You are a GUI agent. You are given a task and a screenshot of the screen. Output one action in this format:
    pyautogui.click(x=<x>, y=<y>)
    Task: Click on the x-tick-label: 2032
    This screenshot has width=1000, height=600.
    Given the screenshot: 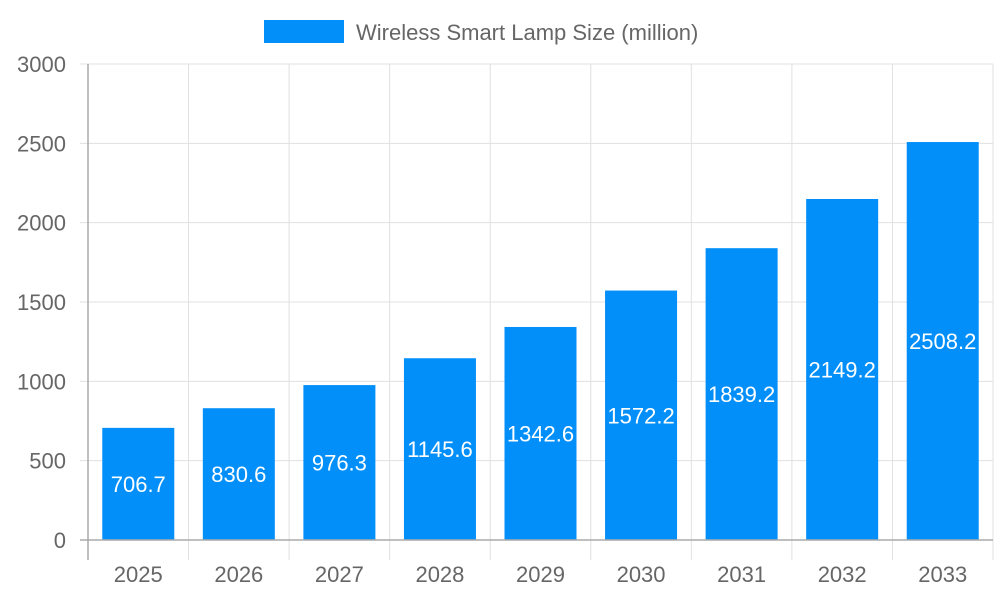 What is the action you would take?
    pyautogui.click(x=842, y=574)
    